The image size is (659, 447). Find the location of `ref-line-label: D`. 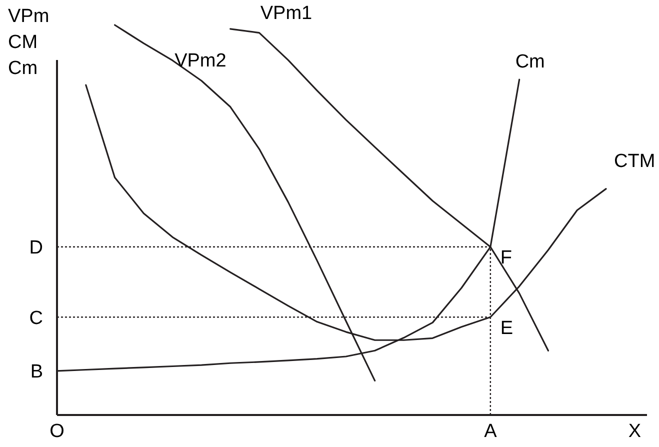

ref-line-label: D is located at coordinates (36, 248).